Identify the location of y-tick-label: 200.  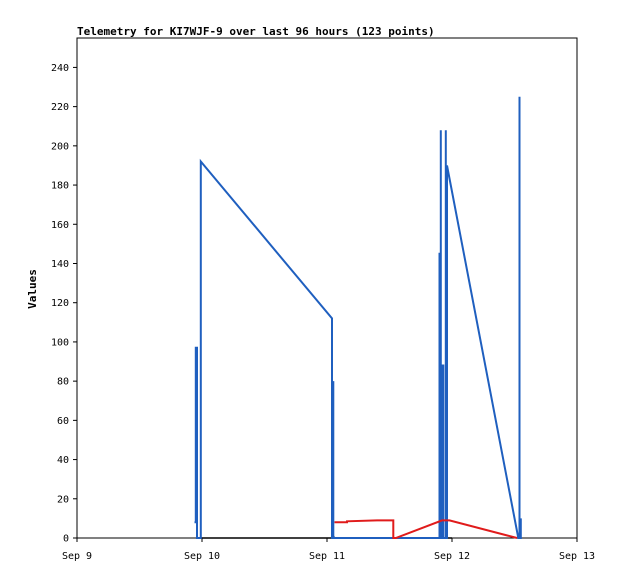
(60, 146).